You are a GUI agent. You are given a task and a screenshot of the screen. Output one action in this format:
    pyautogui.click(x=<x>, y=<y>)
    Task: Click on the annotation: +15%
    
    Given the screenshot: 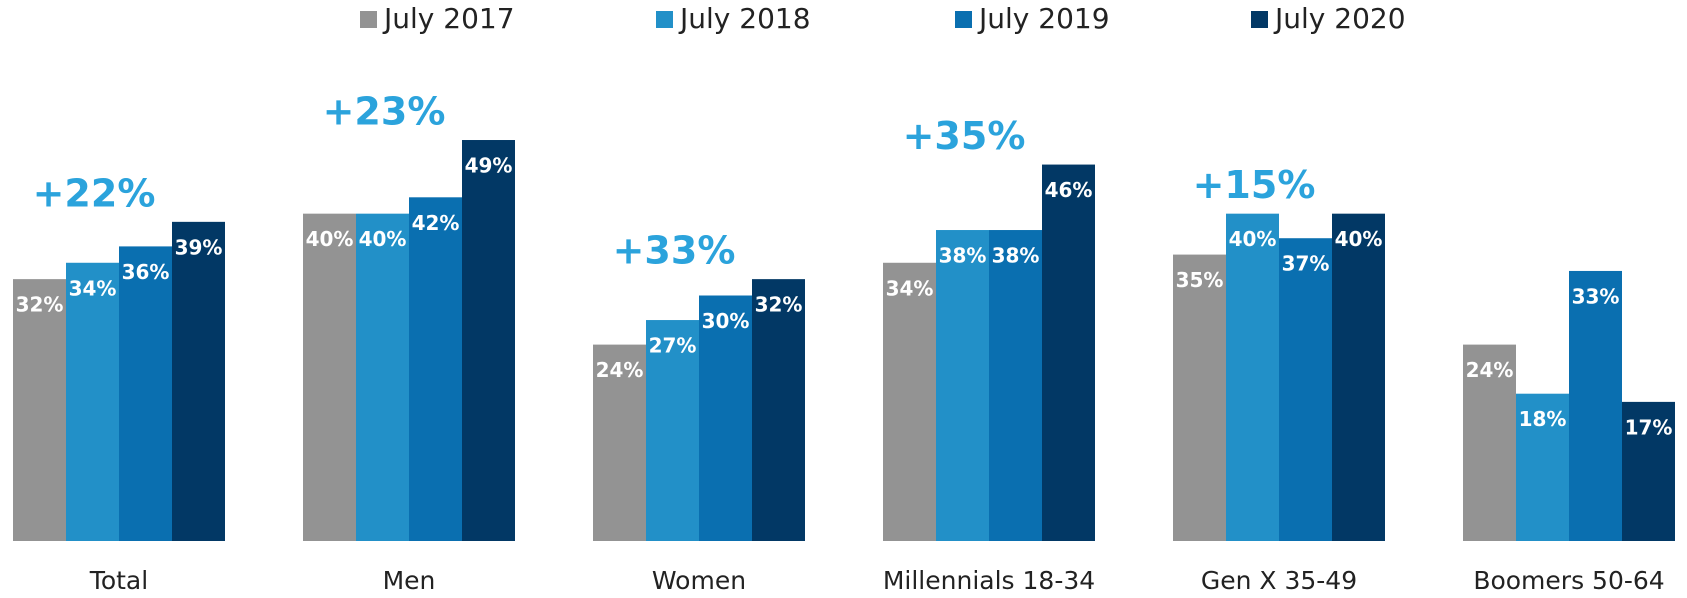 What is the action you would take?
    pyautogui.click(x=1254, y=185)
    